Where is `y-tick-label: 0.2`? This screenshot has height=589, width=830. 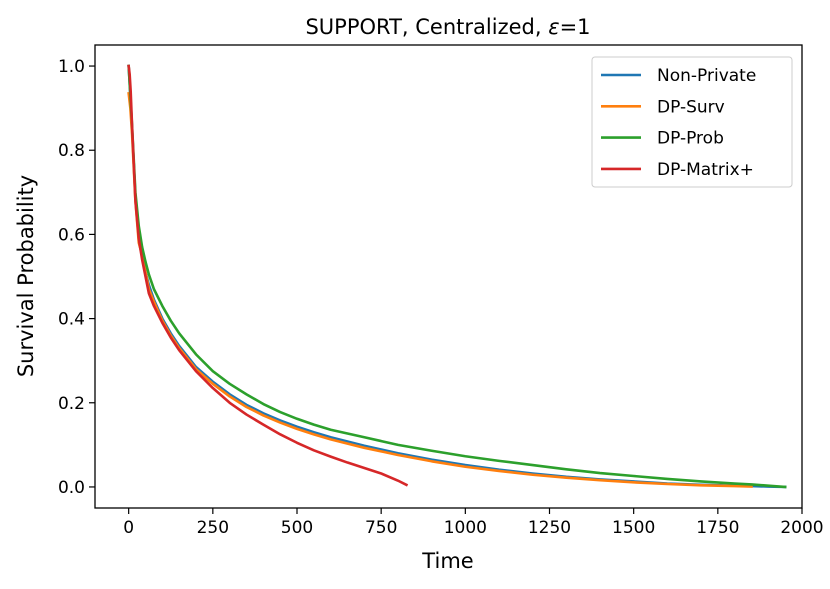
y-tick-label: 0.2 is located at coordinates (71, 404).